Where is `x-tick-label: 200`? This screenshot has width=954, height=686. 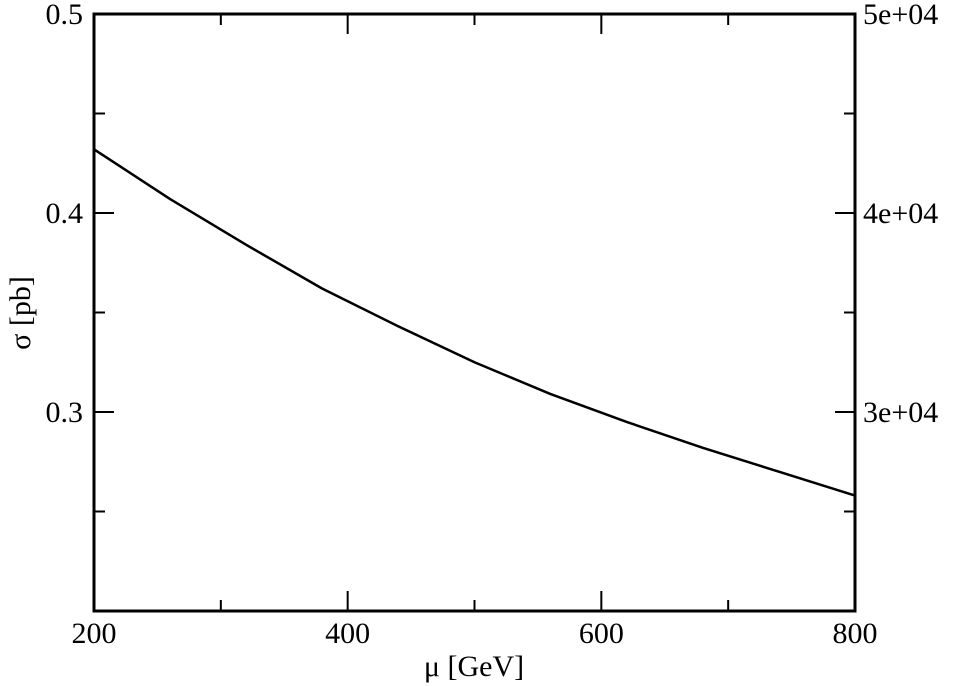 x-tick-label: 200 is located at coordinates (94, 633).